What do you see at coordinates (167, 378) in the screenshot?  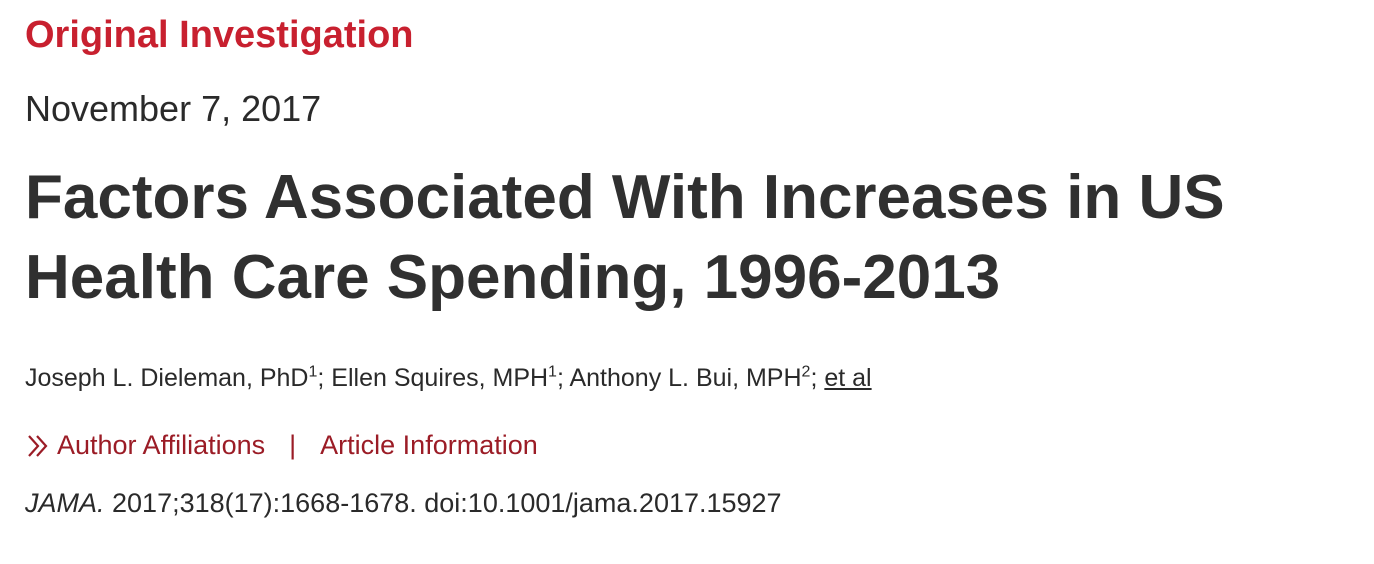 I see `author-name: Joseph L. Dieleman, PhD` at bounding box center [167, 378].